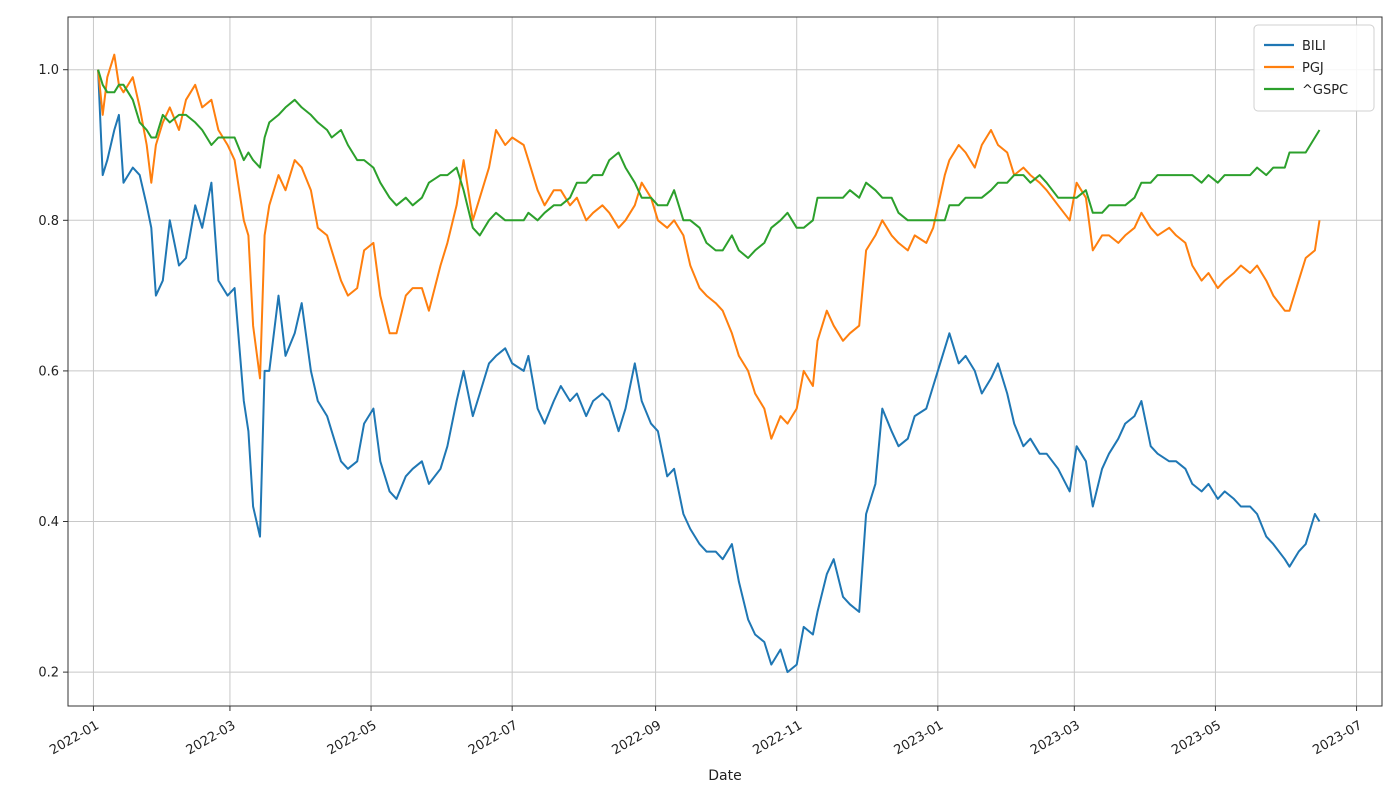 Image resolution: width=1399 pixels, height=792 pixels. What do you see at coordinates (211, 738) in the screenshot?
I see `x-tick-label: 2022-03` at bounding box center [211, 738].